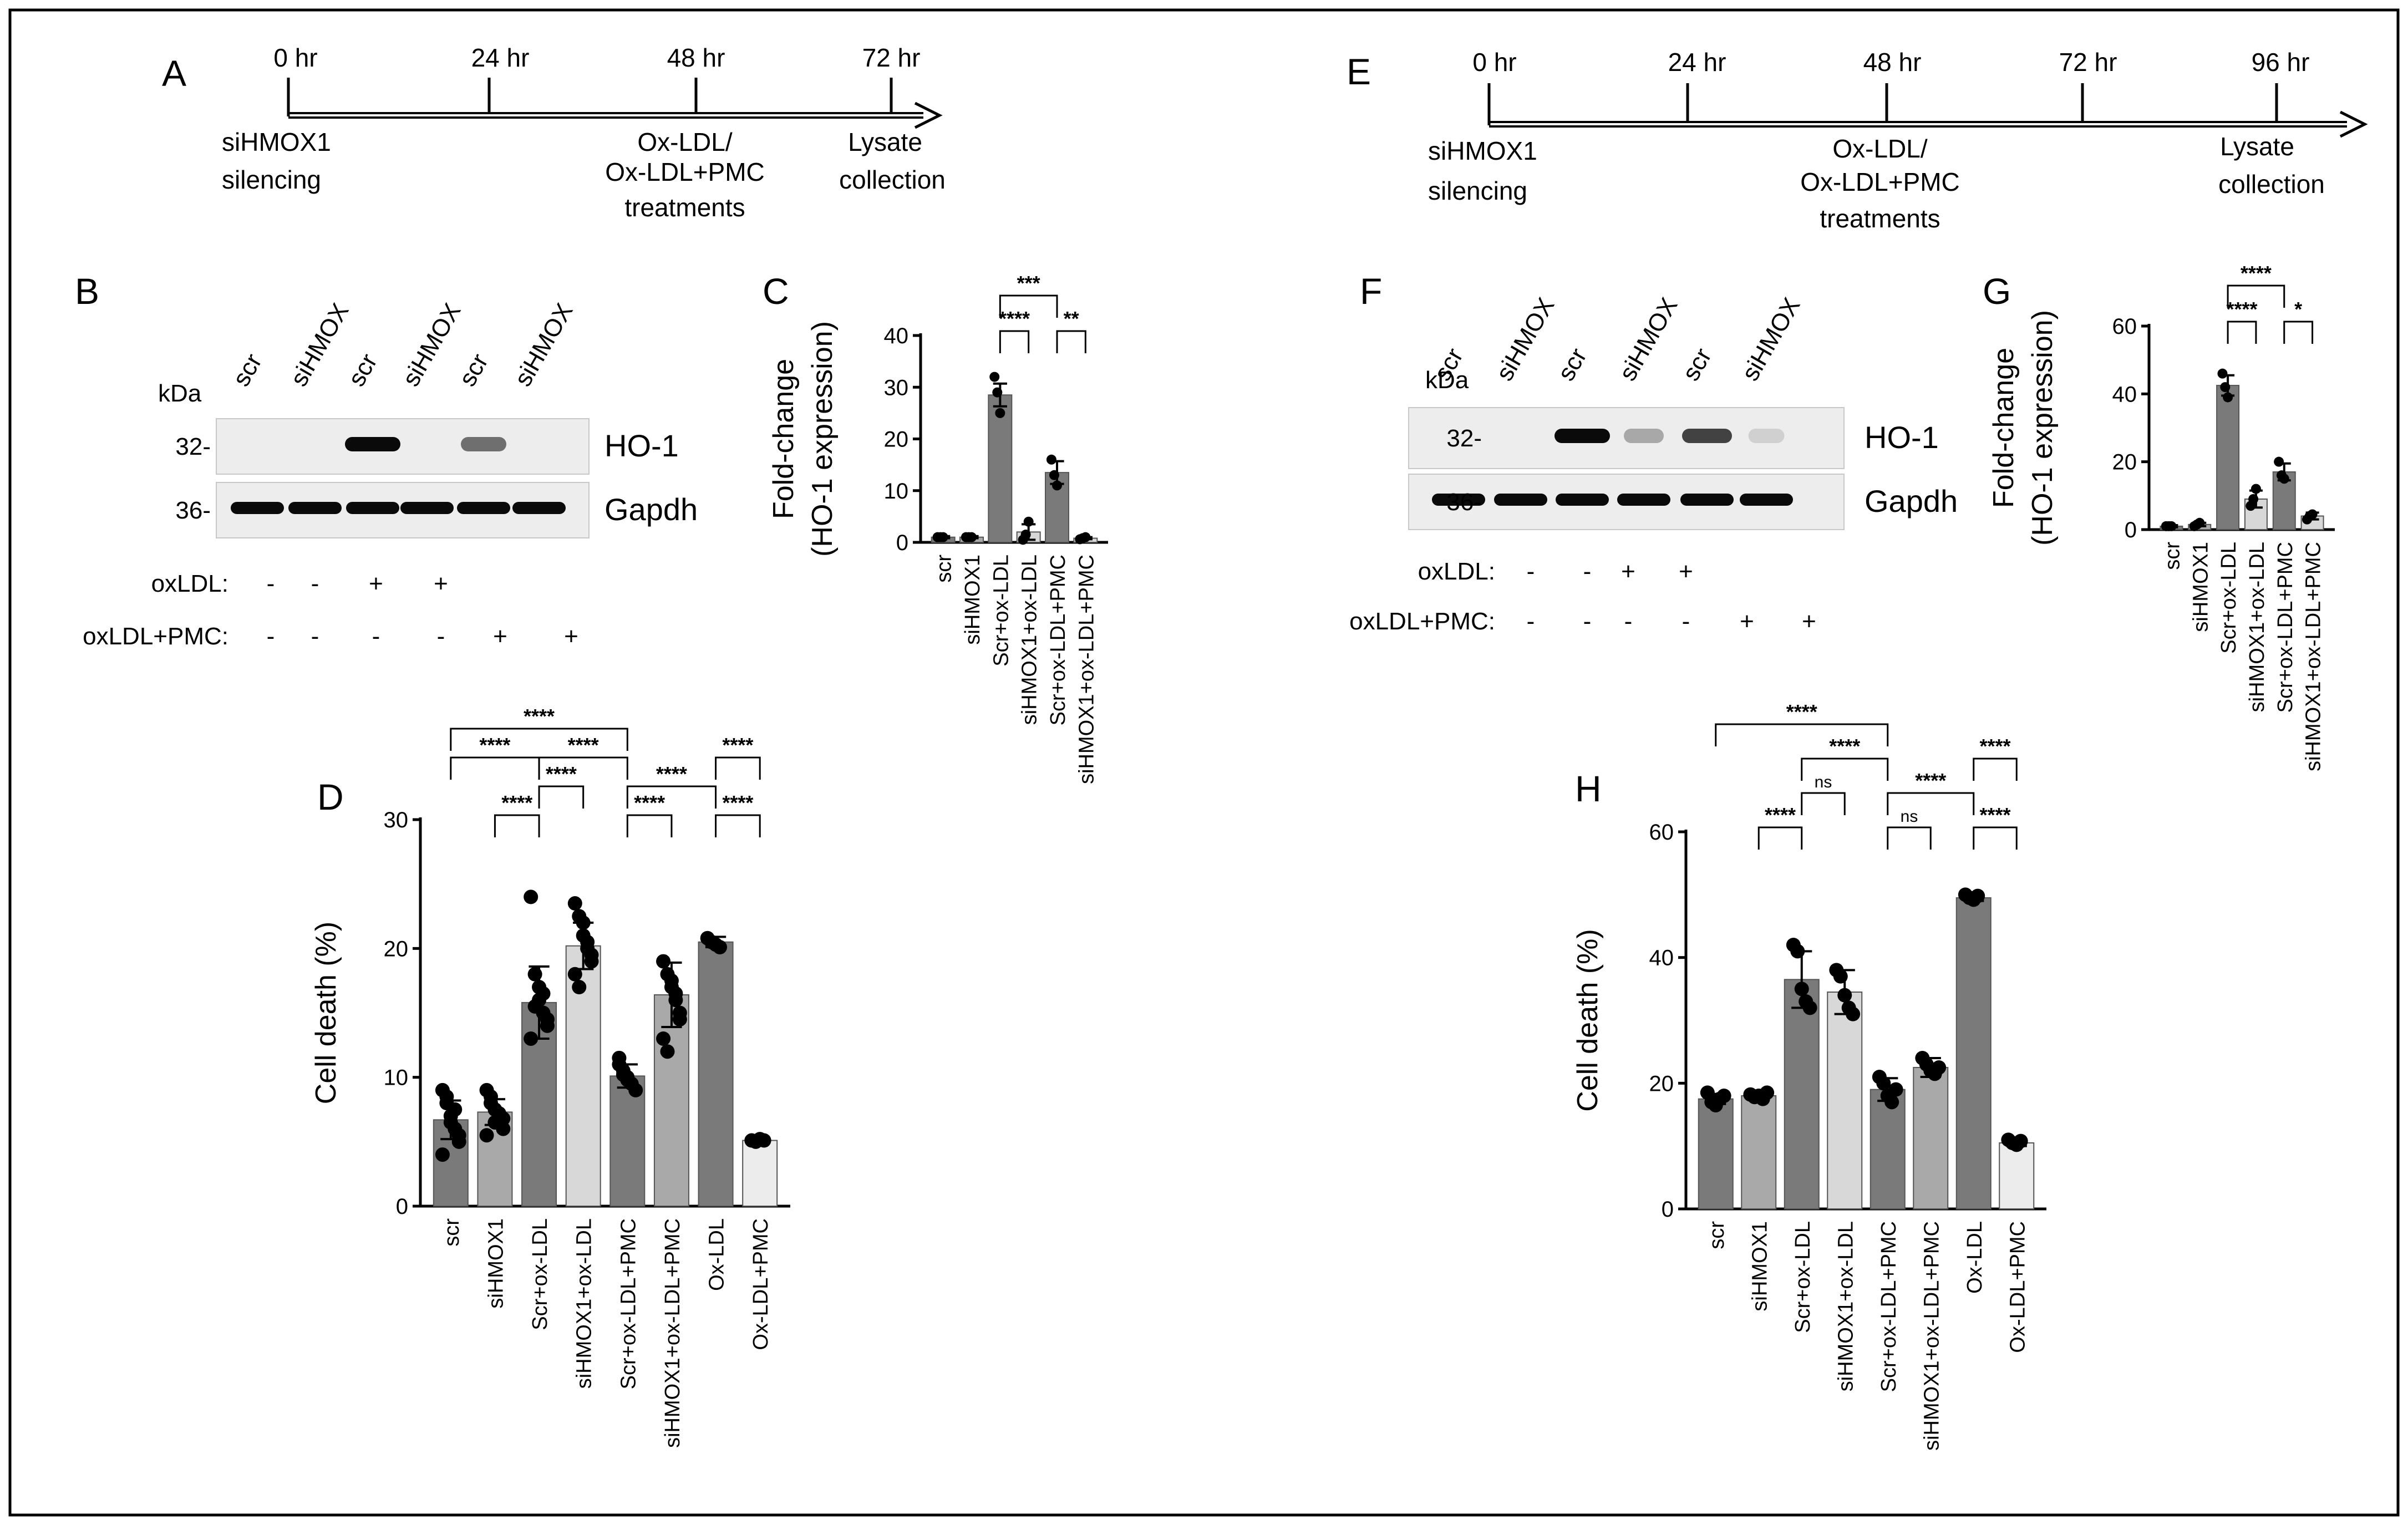 This screenshot has width=2408, height=1525. I want to click on y-tick-label: 40, so click(2124, 394).